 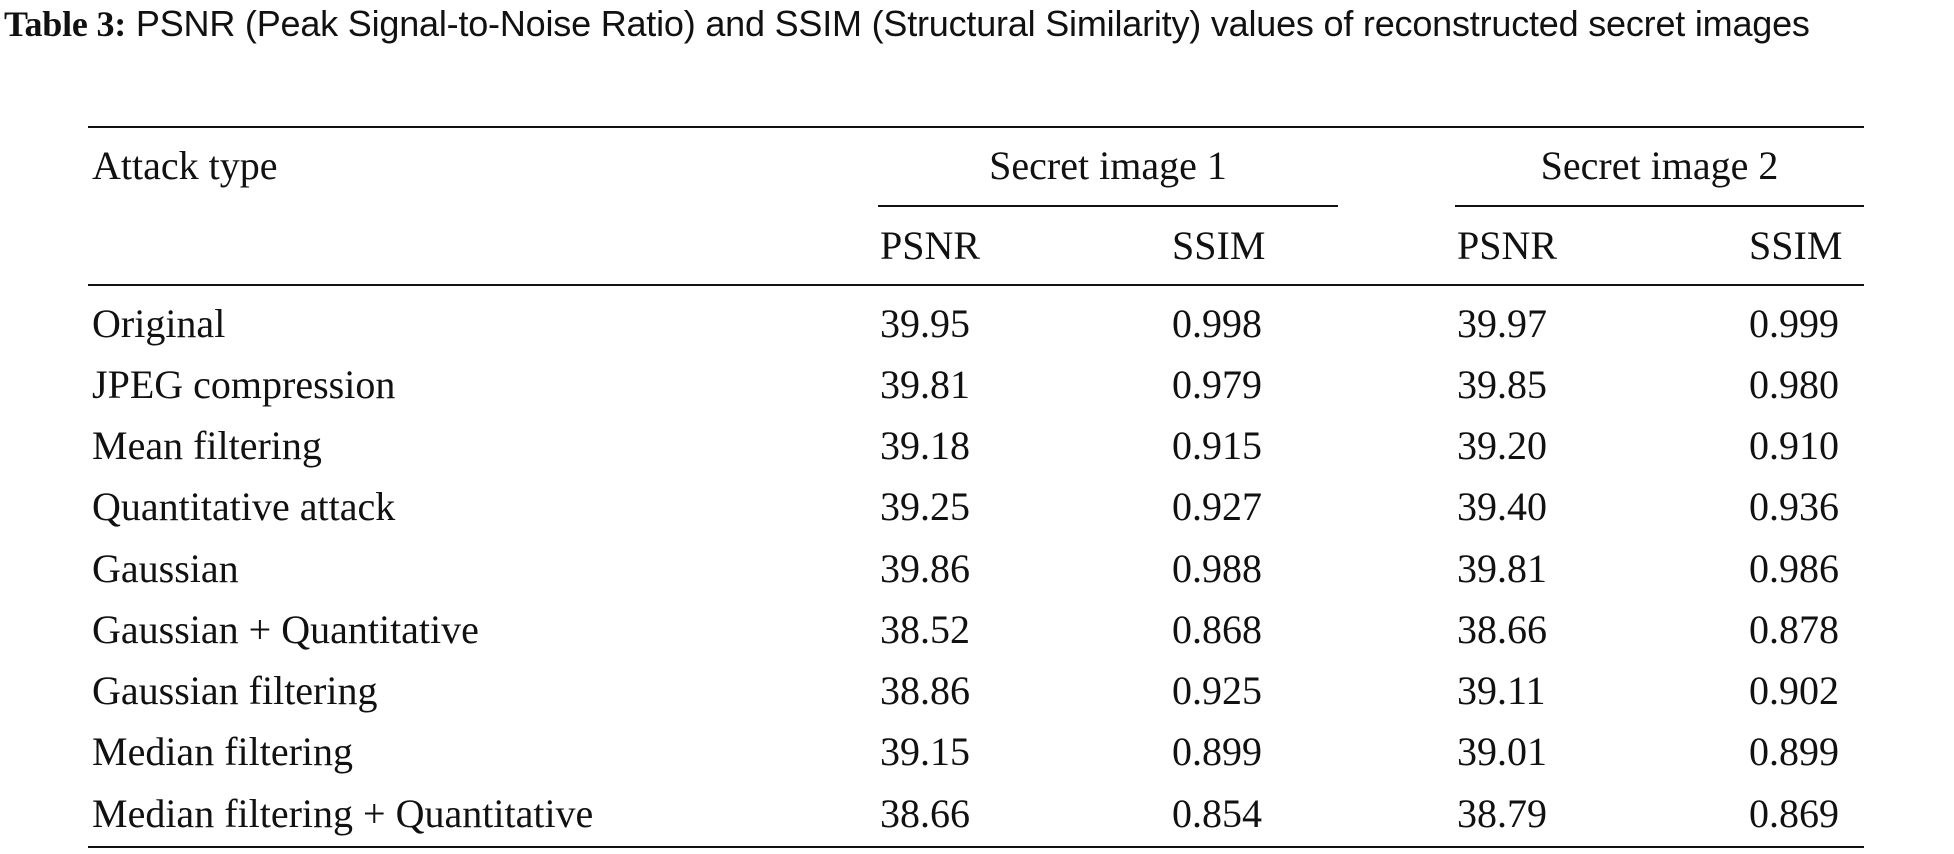 I want to click on cell-ssim-2: 0.910, so click(x=1794, y=445).